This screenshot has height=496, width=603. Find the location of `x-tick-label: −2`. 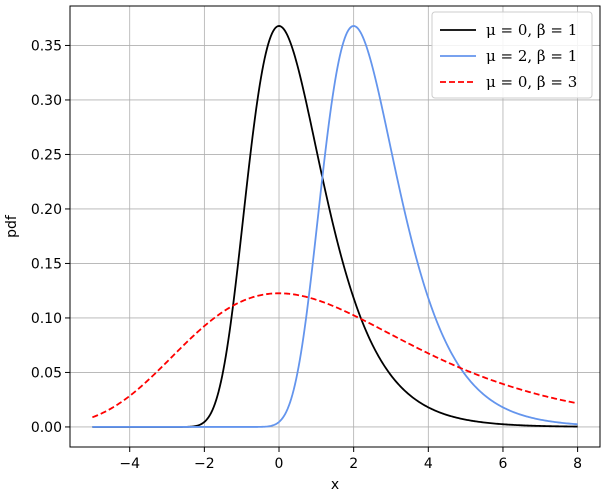

x-tick-label: −2 is located at coordinates (204, 464).